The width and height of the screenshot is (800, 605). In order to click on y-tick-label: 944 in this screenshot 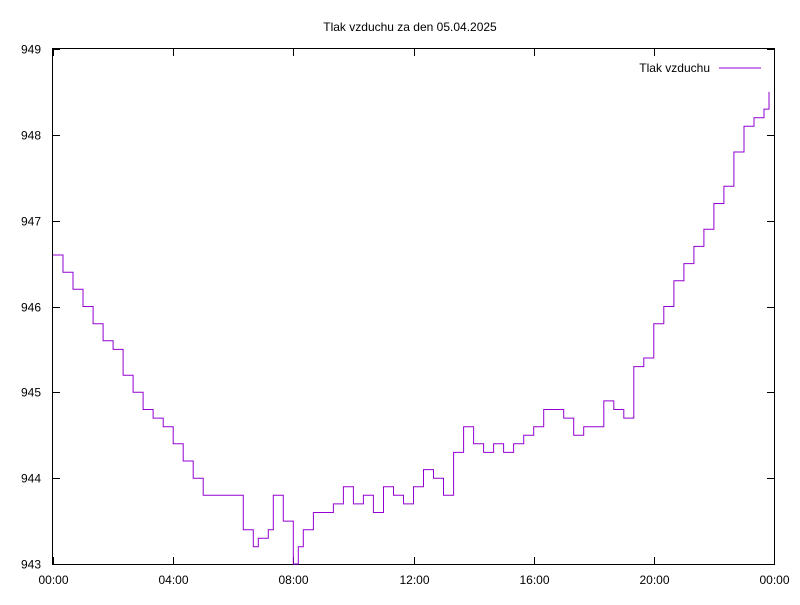, I will do `click(31, 479)`.